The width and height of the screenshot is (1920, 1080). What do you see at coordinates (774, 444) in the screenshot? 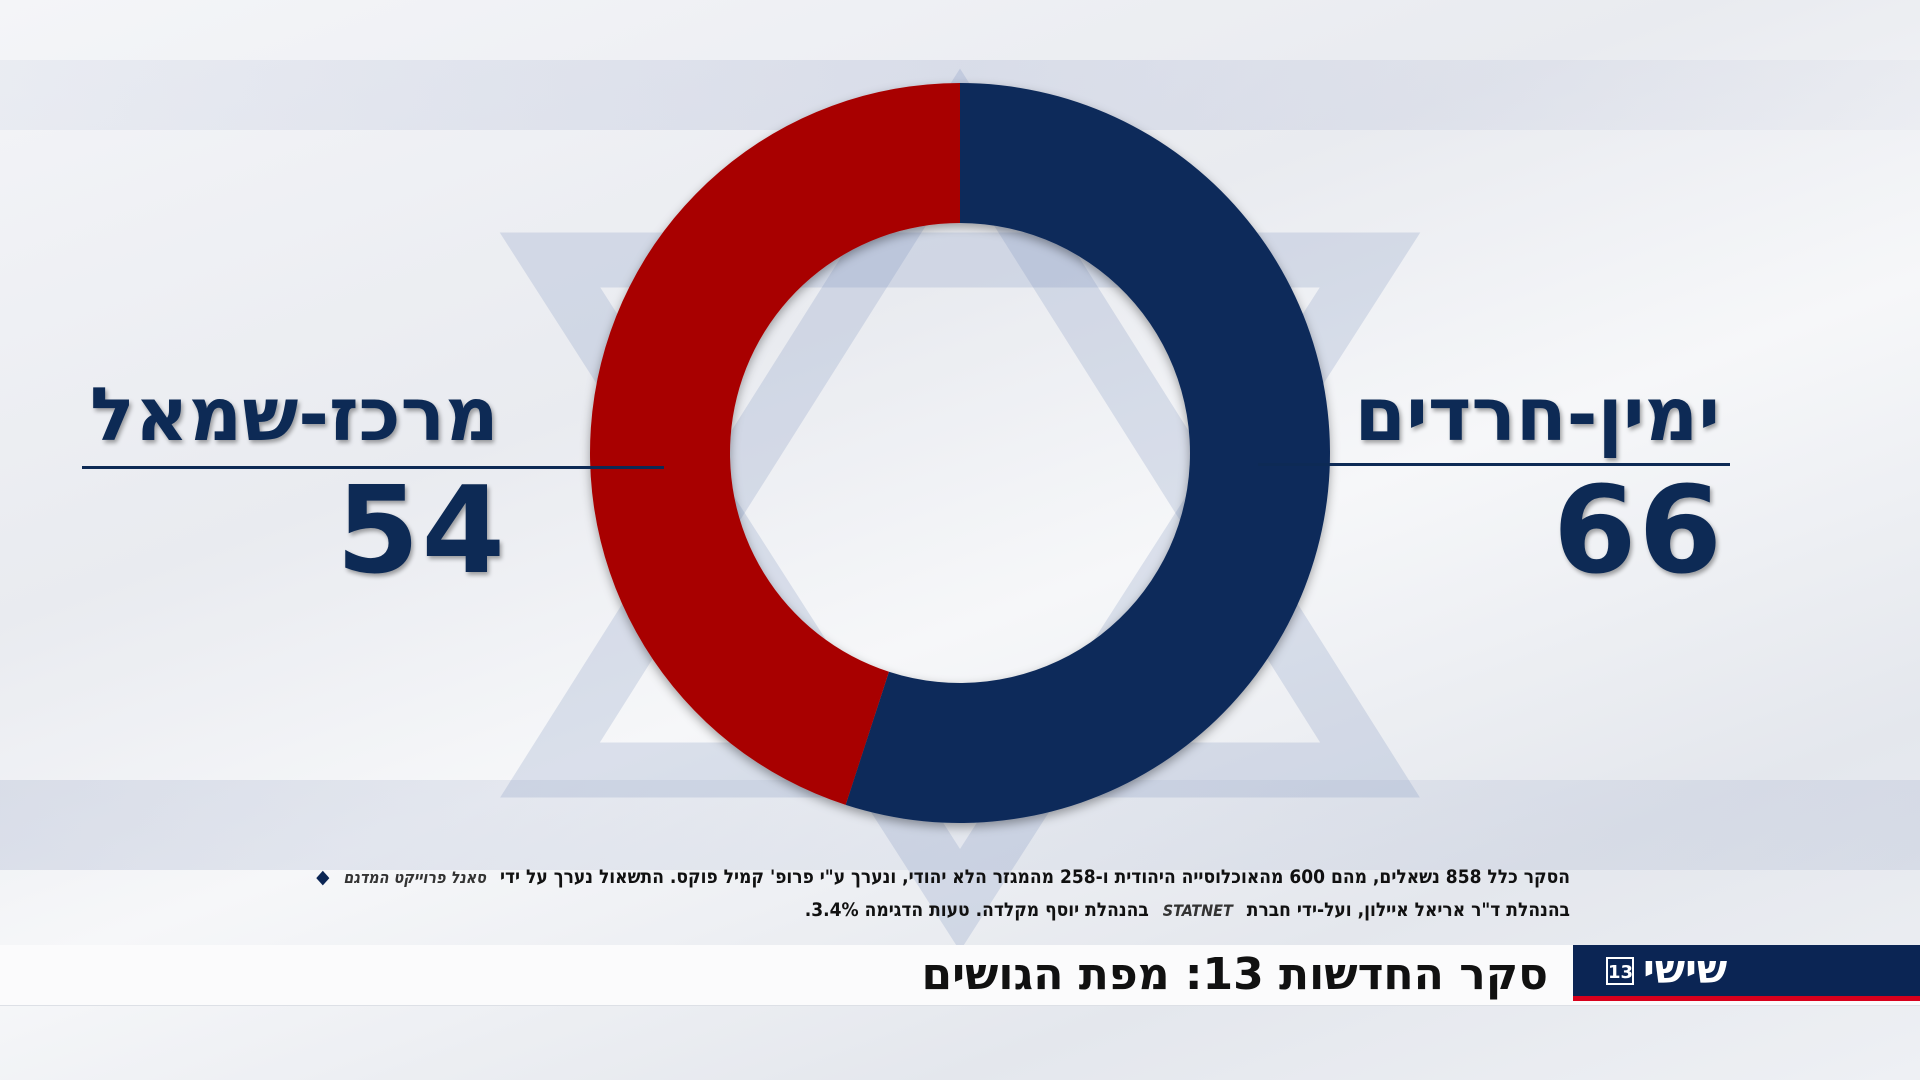
I see `donut-slice-left-bloc` at bounding box center [774, 444].